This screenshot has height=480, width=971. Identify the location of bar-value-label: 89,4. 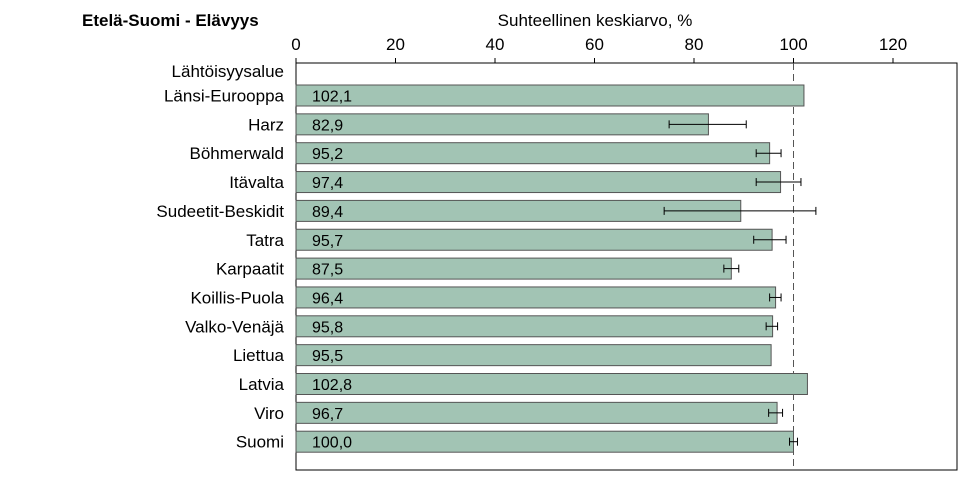
(327, 212).